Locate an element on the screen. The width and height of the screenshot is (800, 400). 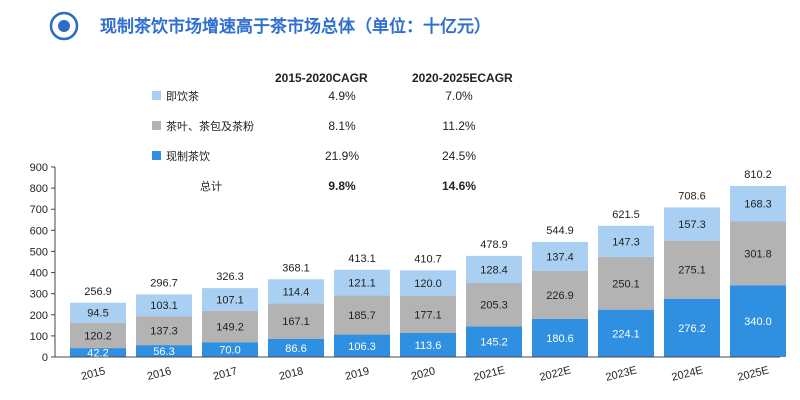
bar-value-label: 121.1 is located at coordinates (362, 284).